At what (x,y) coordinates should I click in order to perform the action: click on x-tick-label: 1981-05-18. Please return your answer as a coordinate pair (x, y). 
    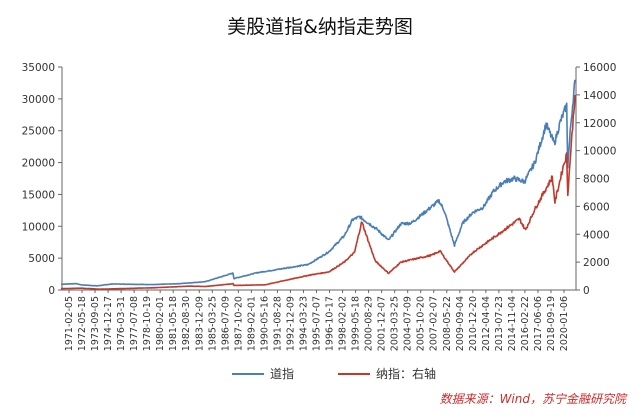
    Looking at the image, I should click on (173, 323).